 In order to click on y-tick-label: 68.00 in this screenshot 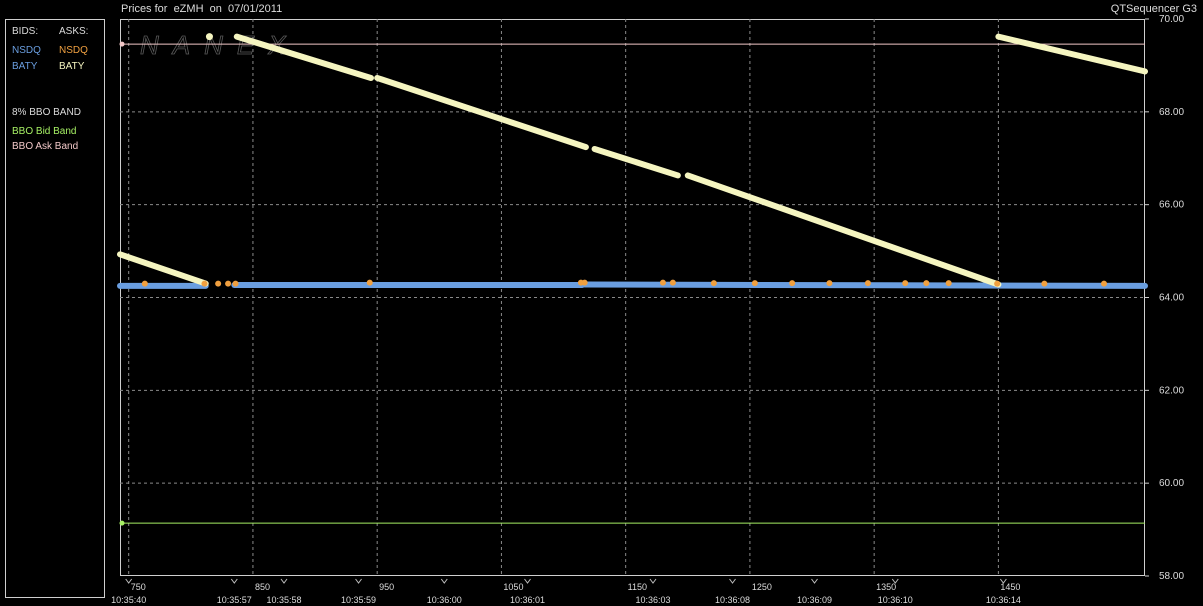, I will do `click(1171, 112)`.